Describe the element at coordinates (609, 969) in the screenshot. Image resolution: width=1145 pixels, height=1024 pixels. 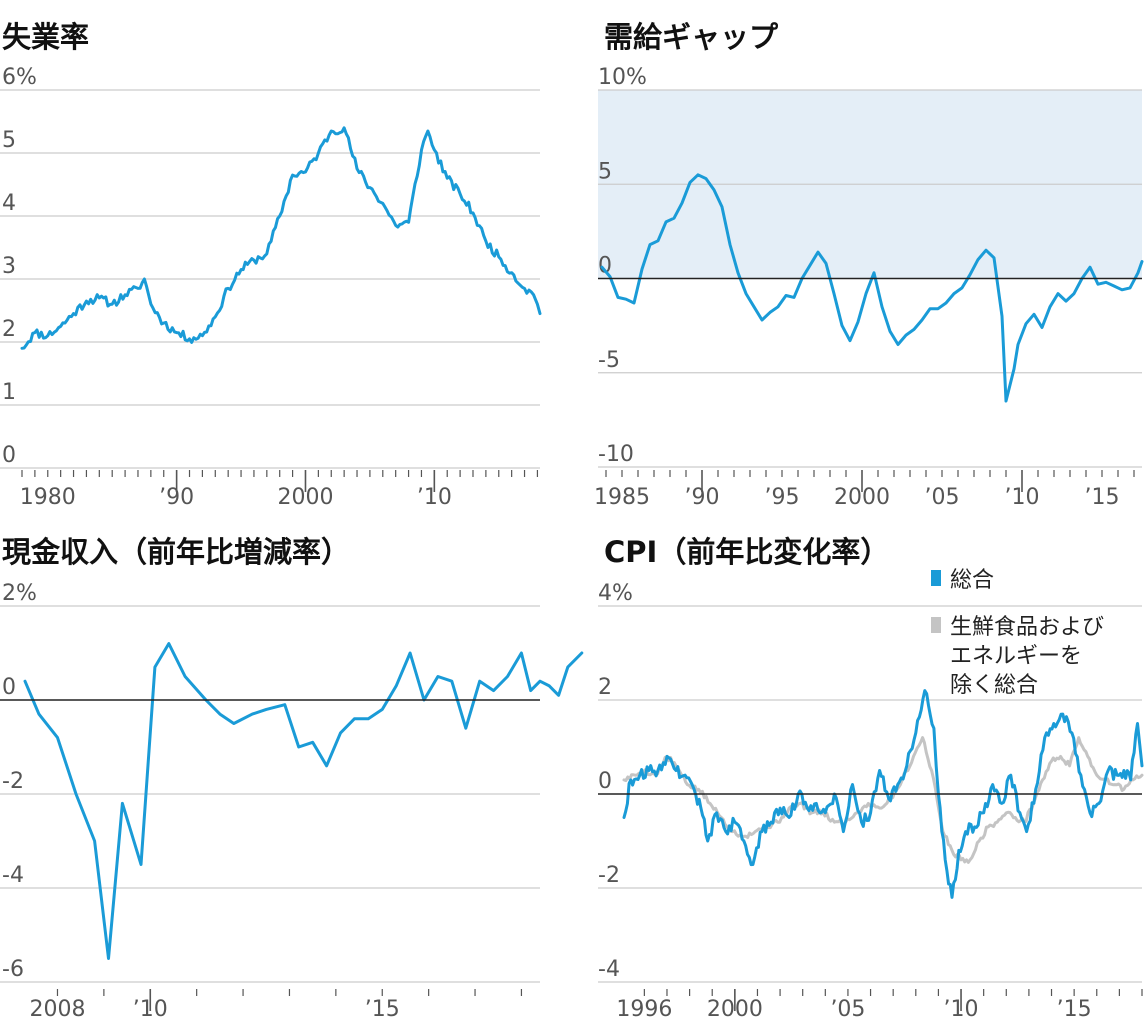
I see `cpi-ytick-label: -4` at that location.